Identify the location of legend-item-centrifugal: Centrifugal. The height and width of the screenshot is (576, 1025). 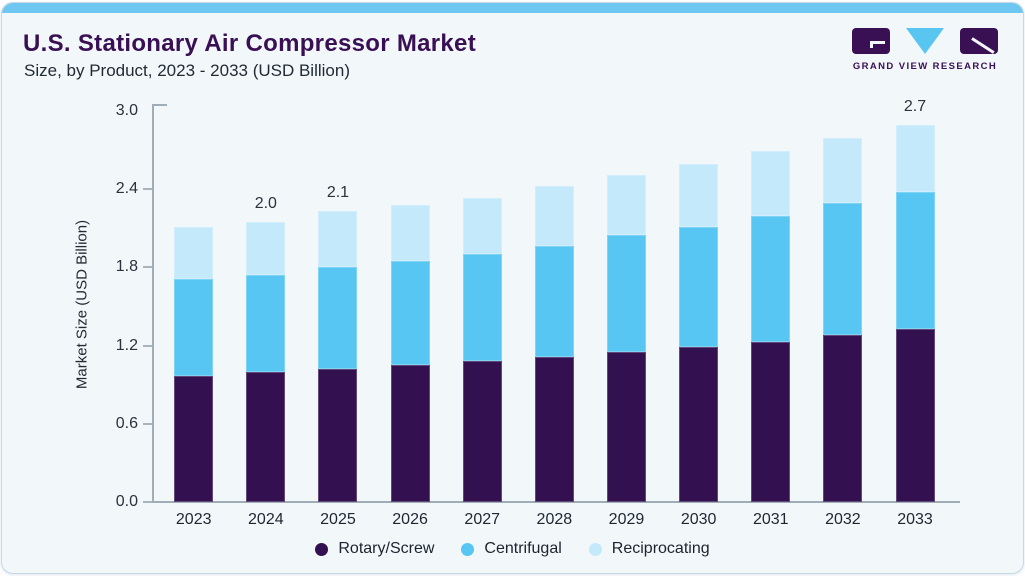
(511, 549).